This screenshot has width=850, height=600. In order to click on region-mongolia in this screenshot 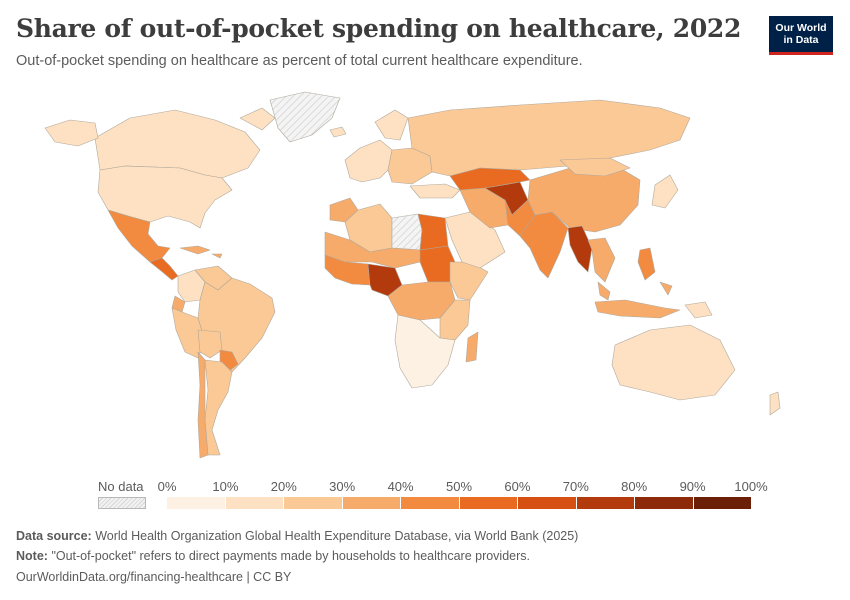, I will do `click(595, 167)`.